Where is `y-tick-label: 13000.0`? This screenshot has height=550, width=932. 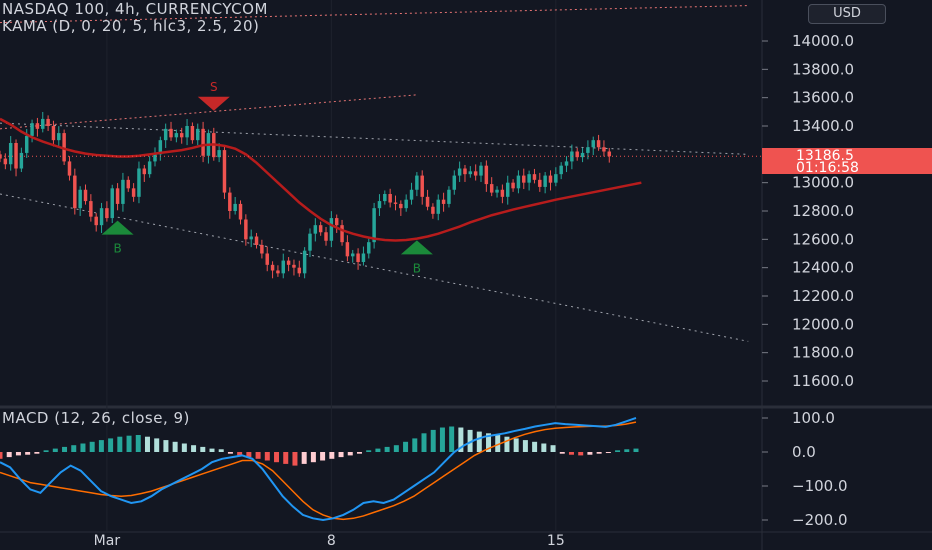
y-tick-label: 13000.0 is located at coordinates (823, 183).